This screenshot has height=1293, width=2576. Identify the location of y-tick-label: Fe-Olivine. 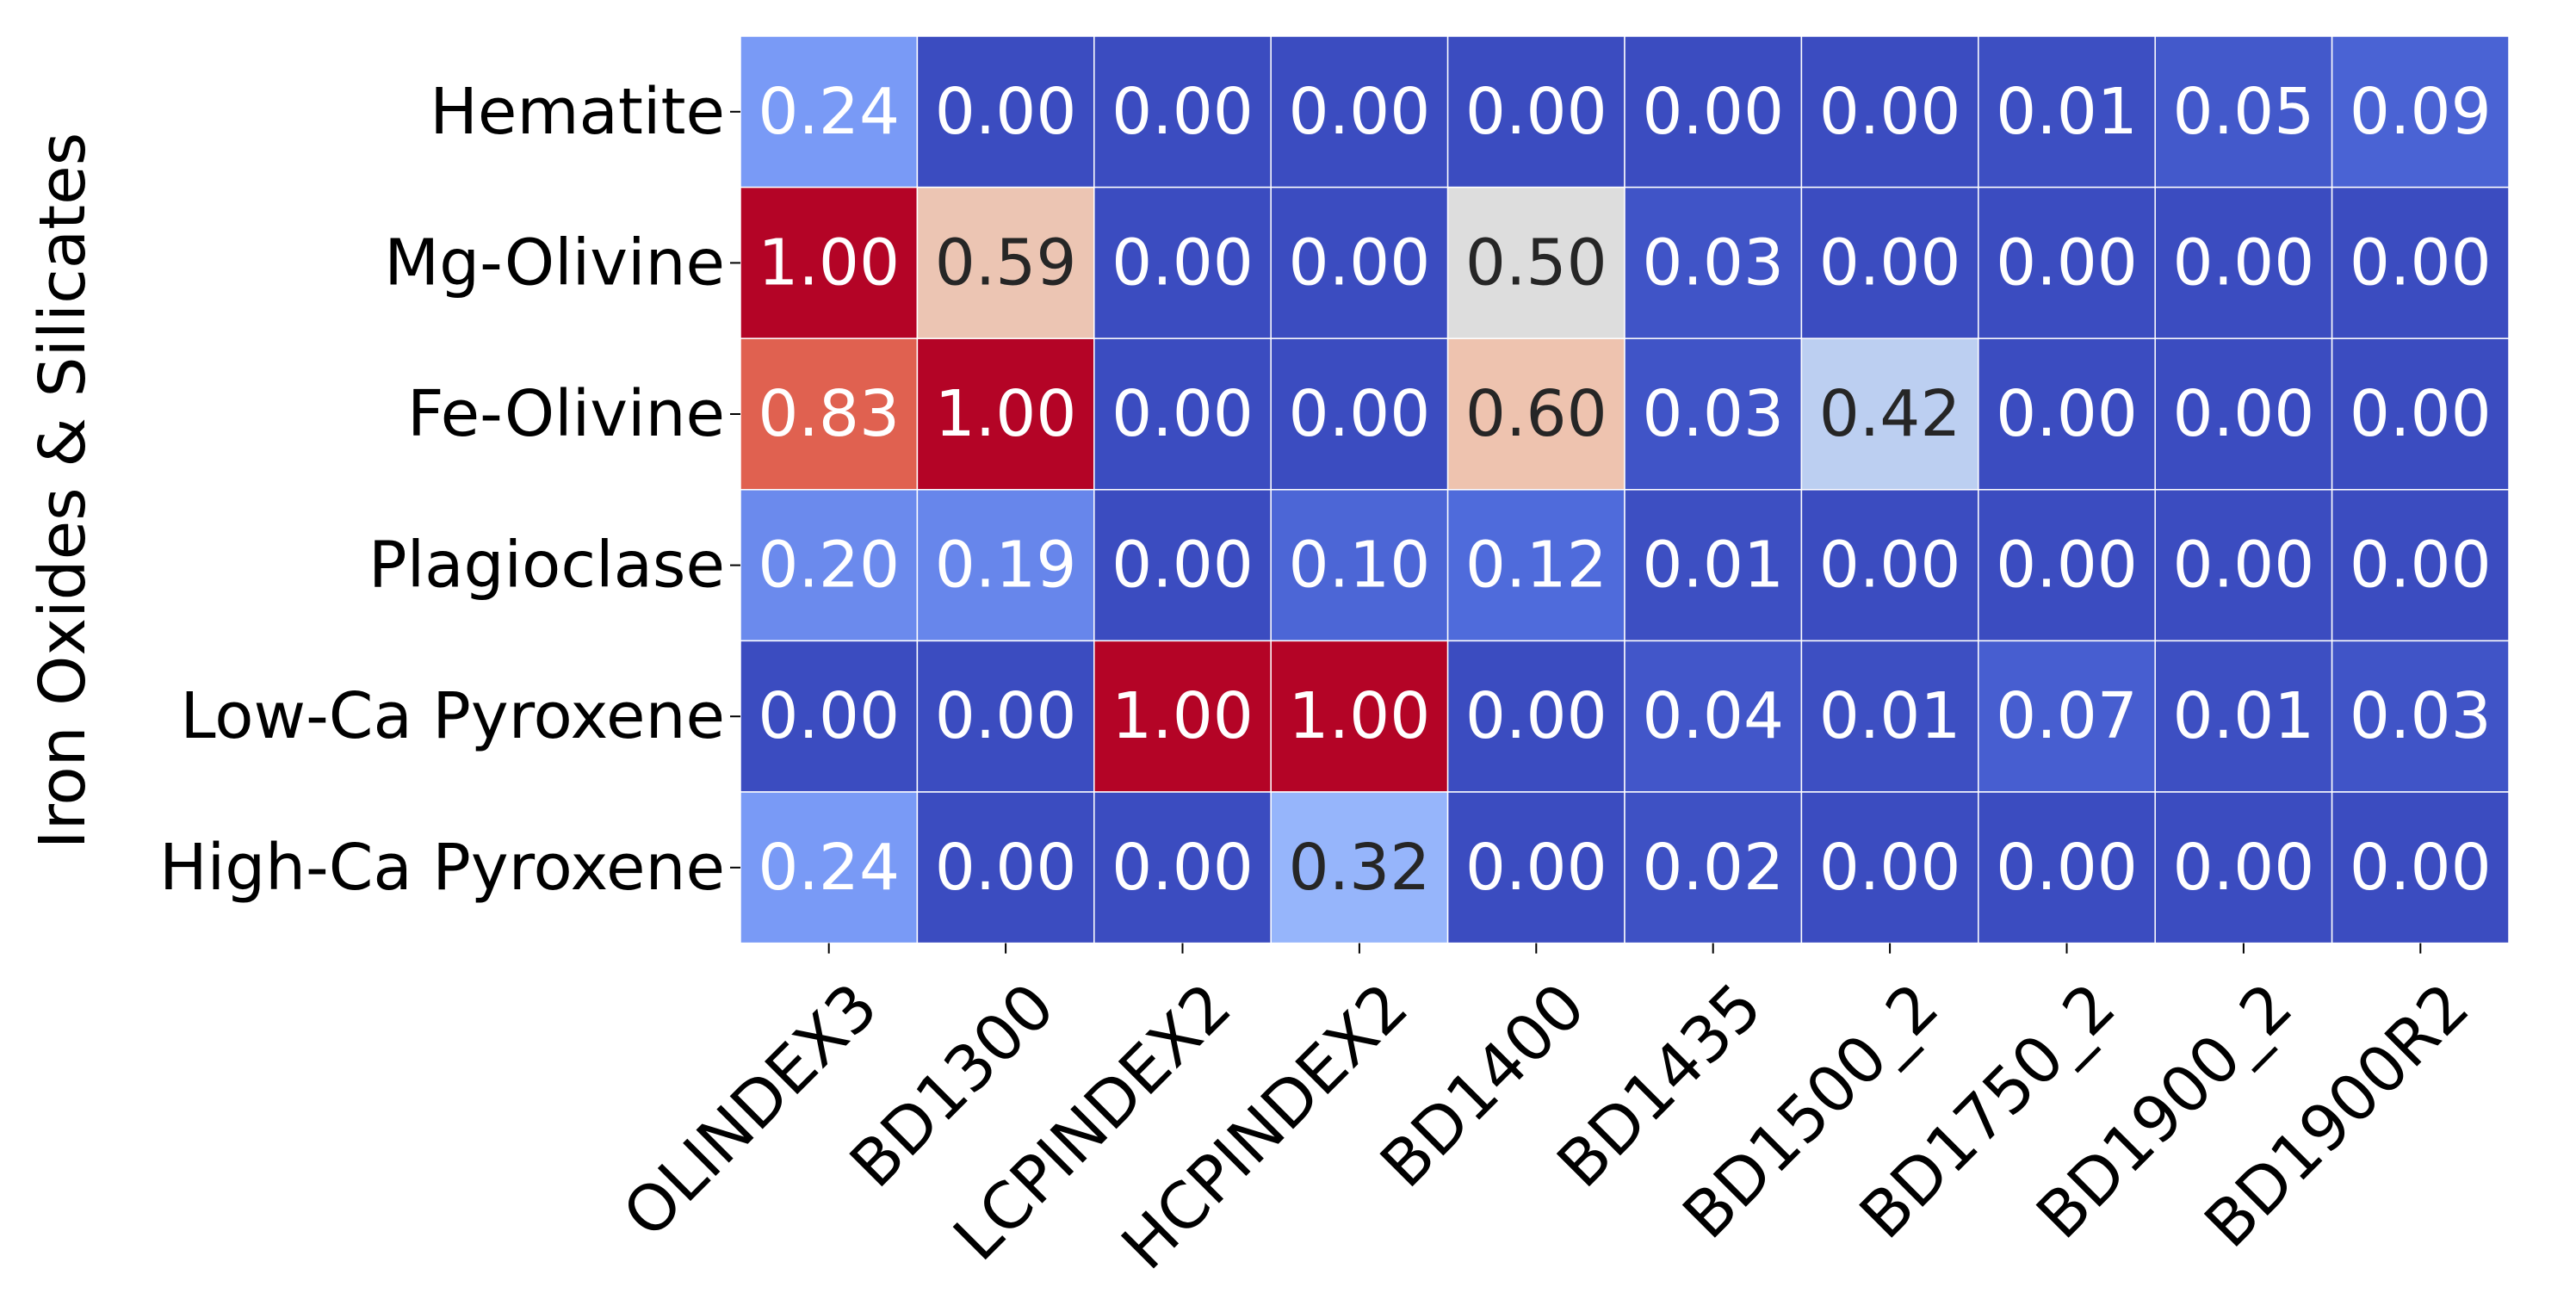
(566, 414).